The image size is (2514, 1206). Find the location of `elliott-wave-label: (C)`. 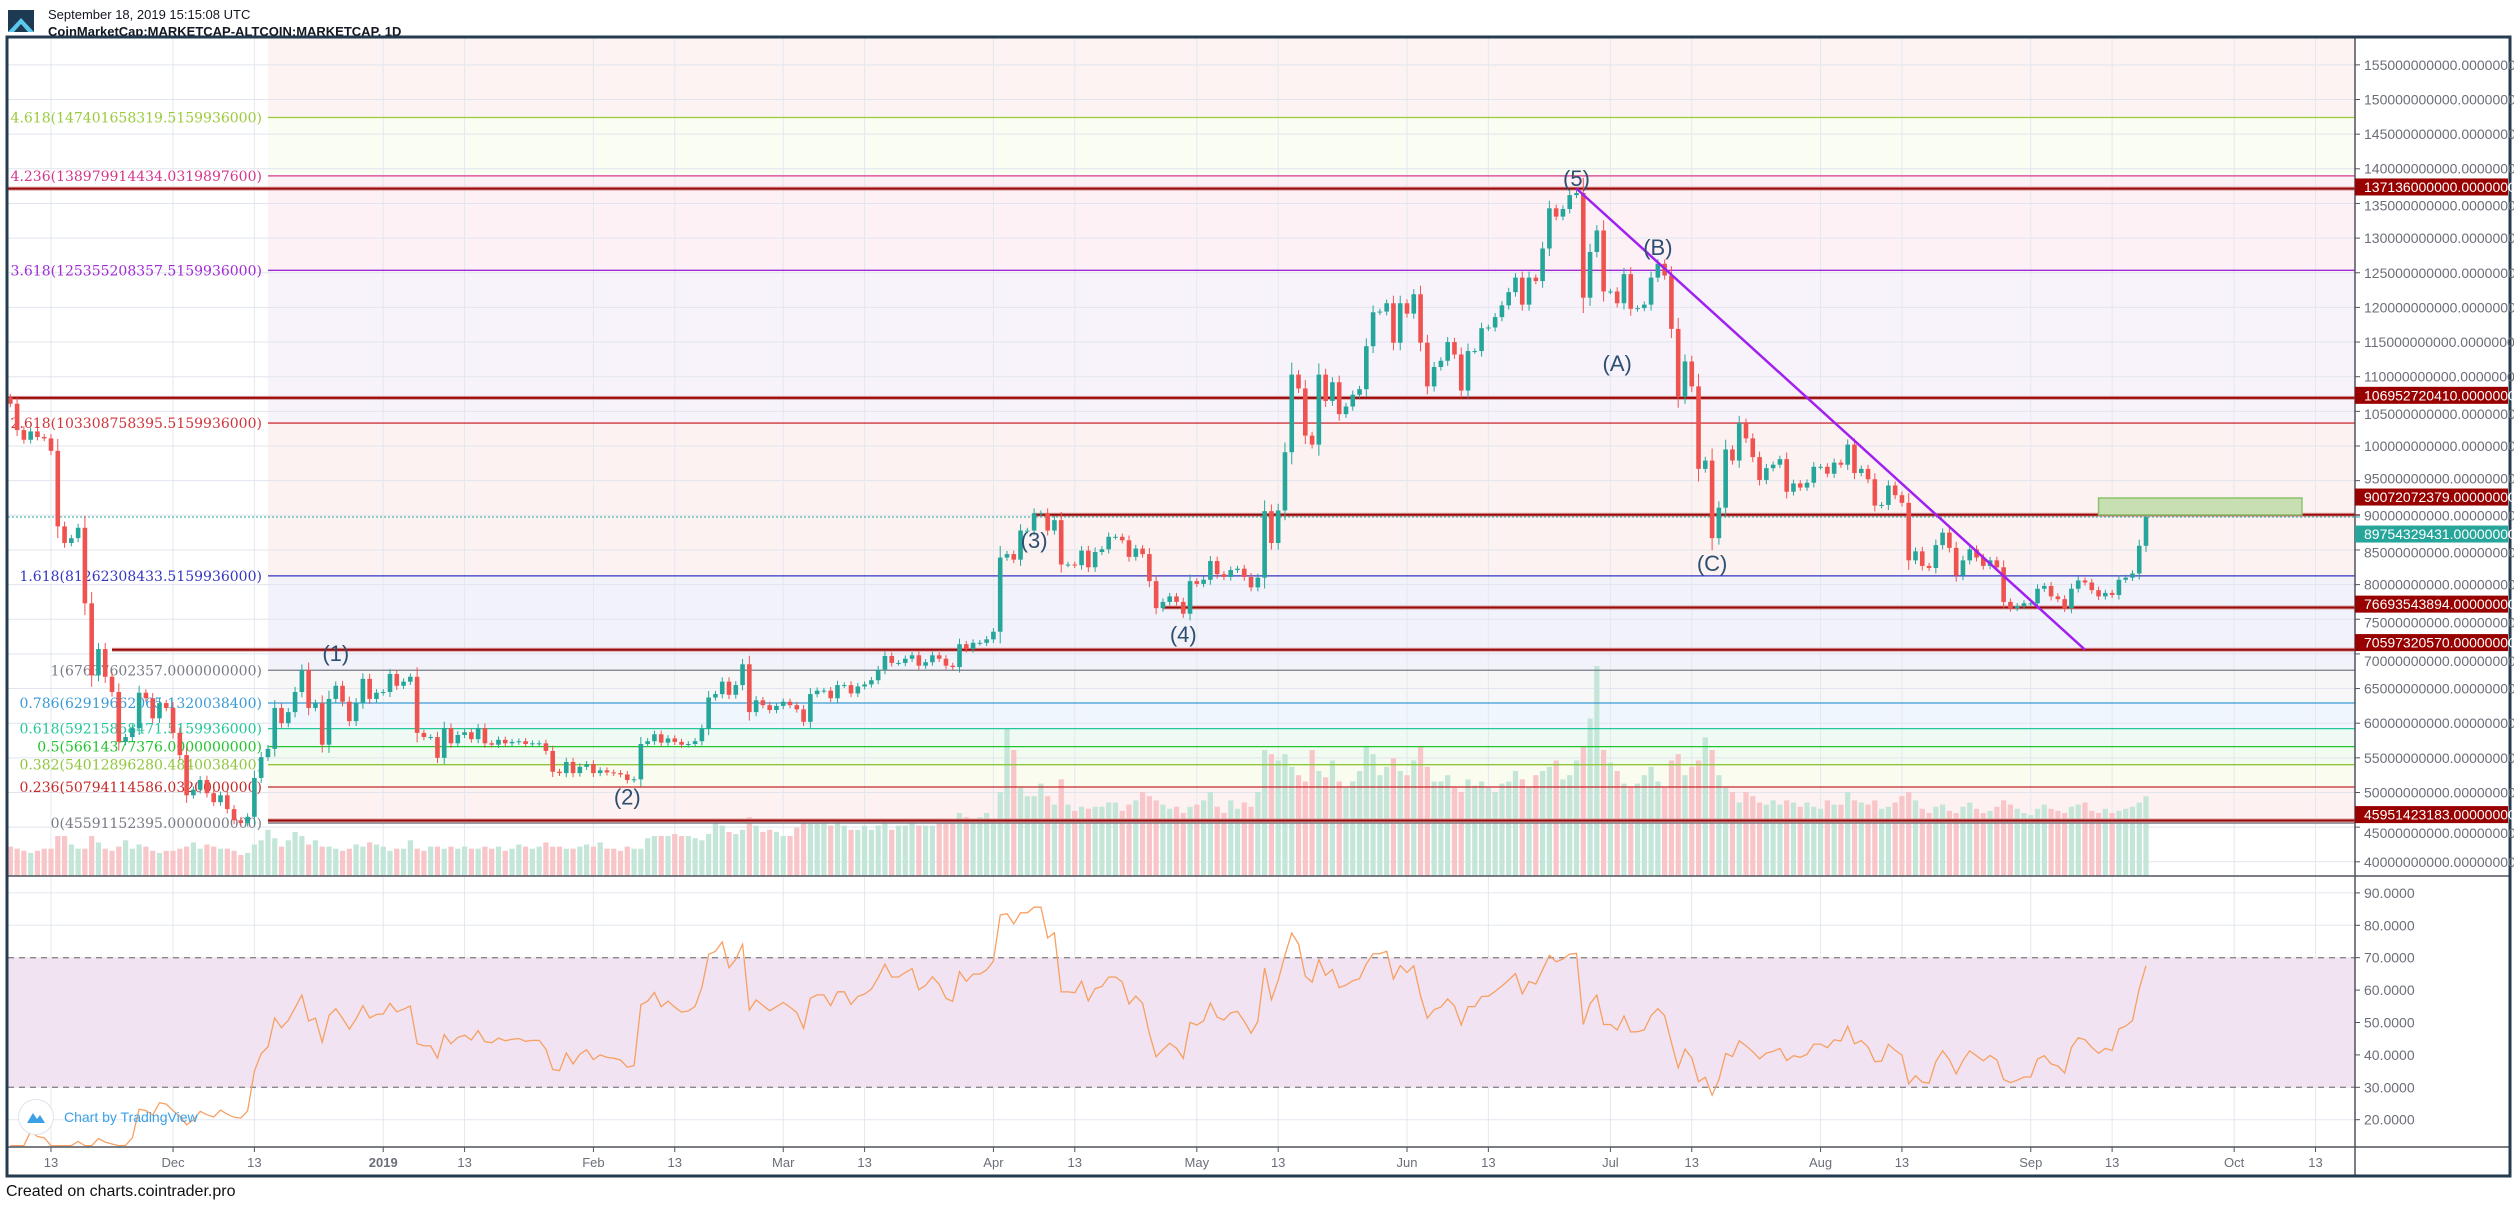

elliott-wave-label: (C) is located at coordinates (1712, 563).